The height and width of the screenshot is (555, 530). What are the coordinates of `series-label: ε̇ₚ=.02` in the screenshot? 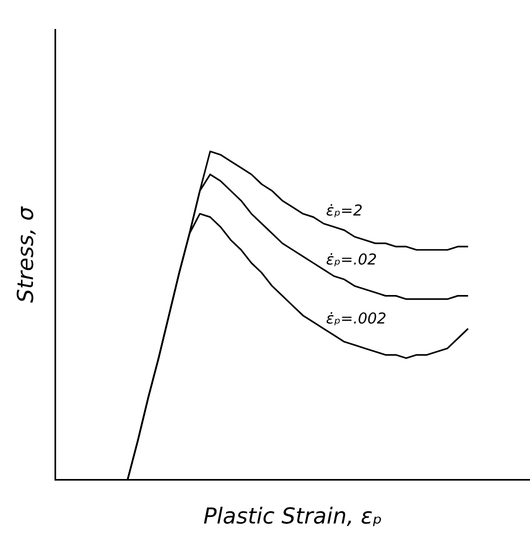 It's located at (351, 259).